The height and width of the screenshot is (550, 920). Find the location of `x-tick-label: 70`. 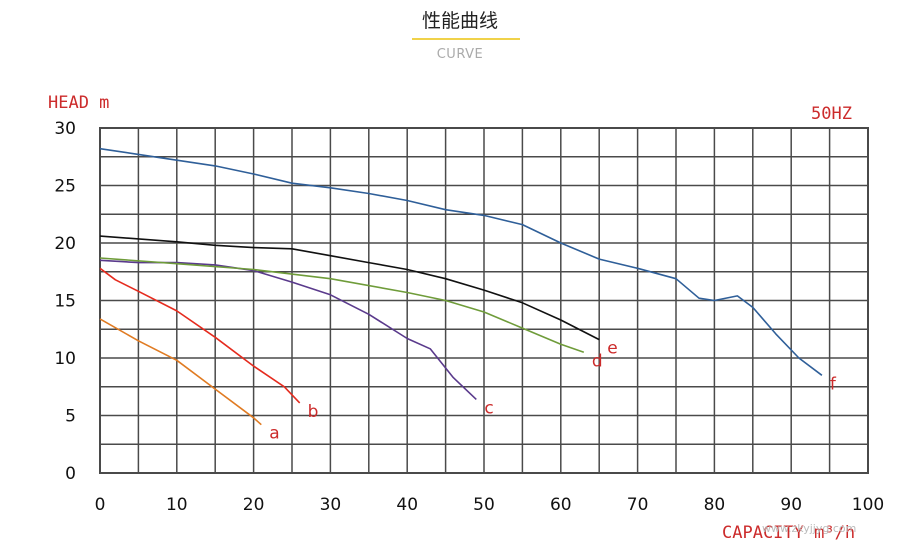

x-tick-label: 70 is located at coordinates (638, 505).